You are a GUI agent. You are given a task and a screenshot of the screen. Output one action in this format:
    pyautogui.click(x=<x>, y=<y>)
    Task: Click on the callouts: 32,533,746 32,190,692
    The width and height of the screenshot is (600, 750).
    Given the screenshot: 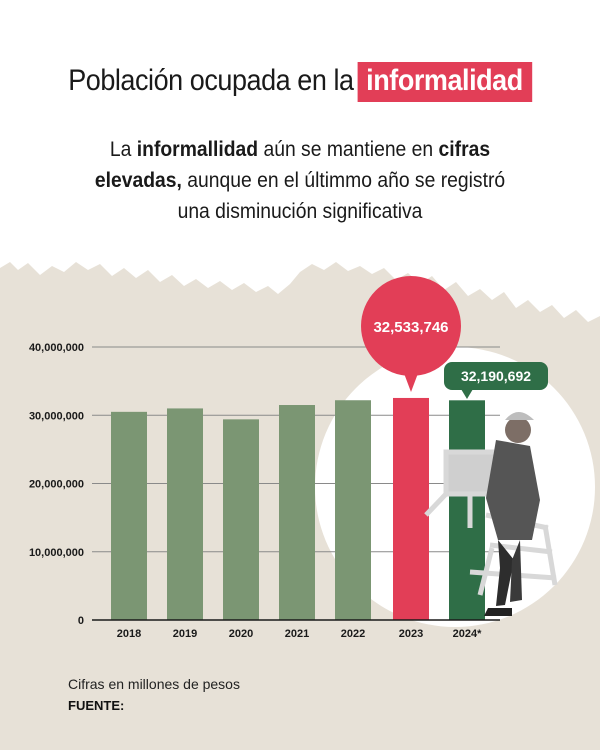 What is the action you would take?
    pyautogui.click(x=454, y=337)
    